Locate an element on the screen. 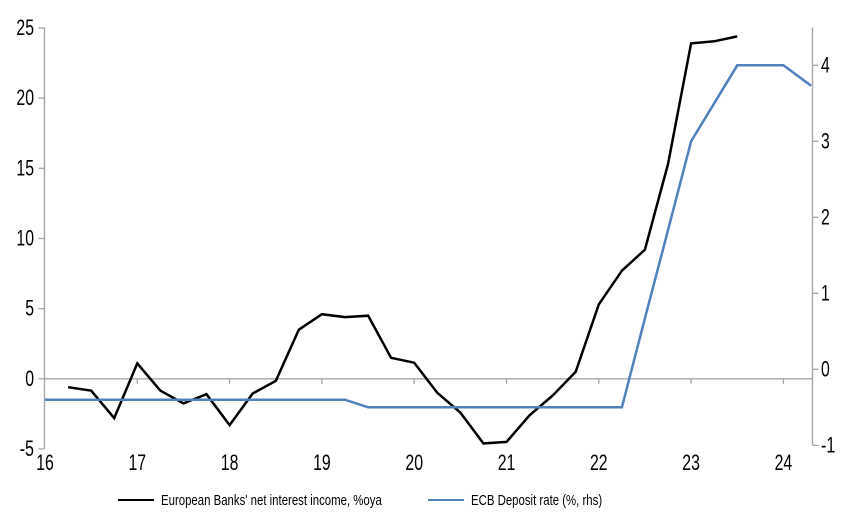 The height and width of the screenshot is (531, 852). x-axis-tick-label: 17 is located at coordinates (138, 462).